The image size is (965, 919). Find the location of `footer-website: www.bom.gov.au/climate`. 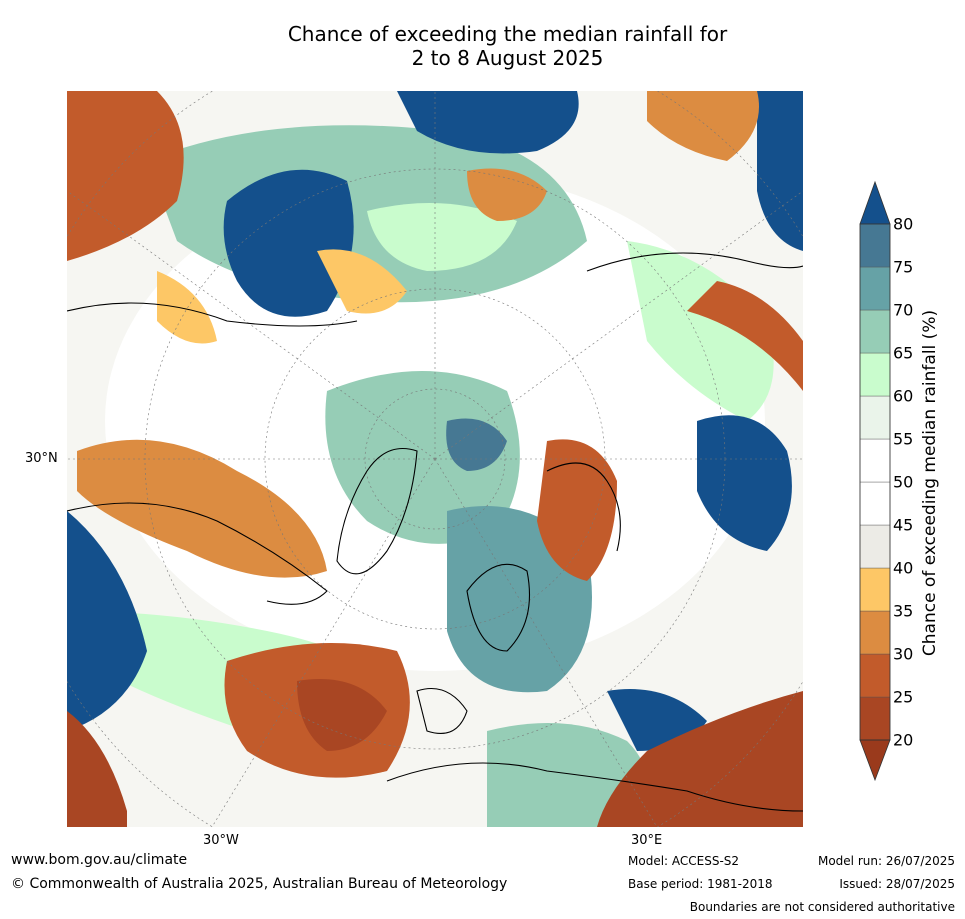

footer-website: www.bom.gov.au/climate is located at coordinates (99, 860).